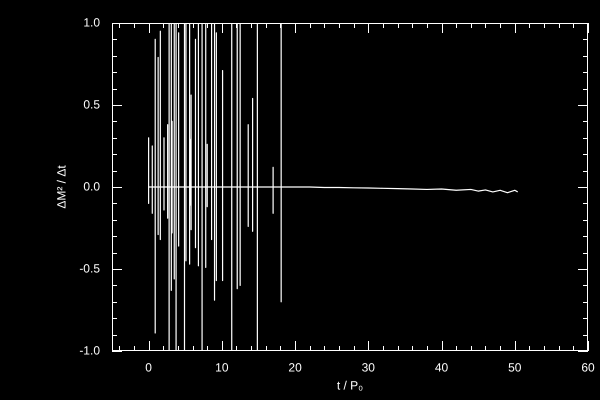  Describe the element at coordinates (91, 22) in the screenshot. I see `y-tick-label: 1.0` at that location.